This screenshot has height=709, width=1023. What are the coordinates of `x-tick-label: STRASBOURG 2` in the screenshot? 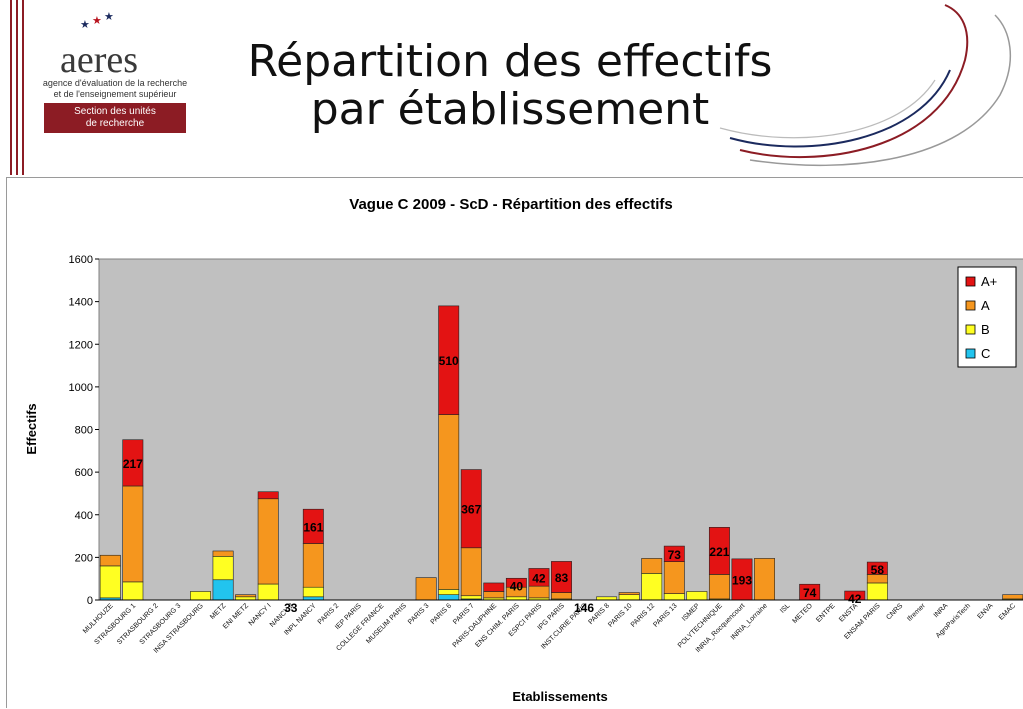 It's located at (138, 624).